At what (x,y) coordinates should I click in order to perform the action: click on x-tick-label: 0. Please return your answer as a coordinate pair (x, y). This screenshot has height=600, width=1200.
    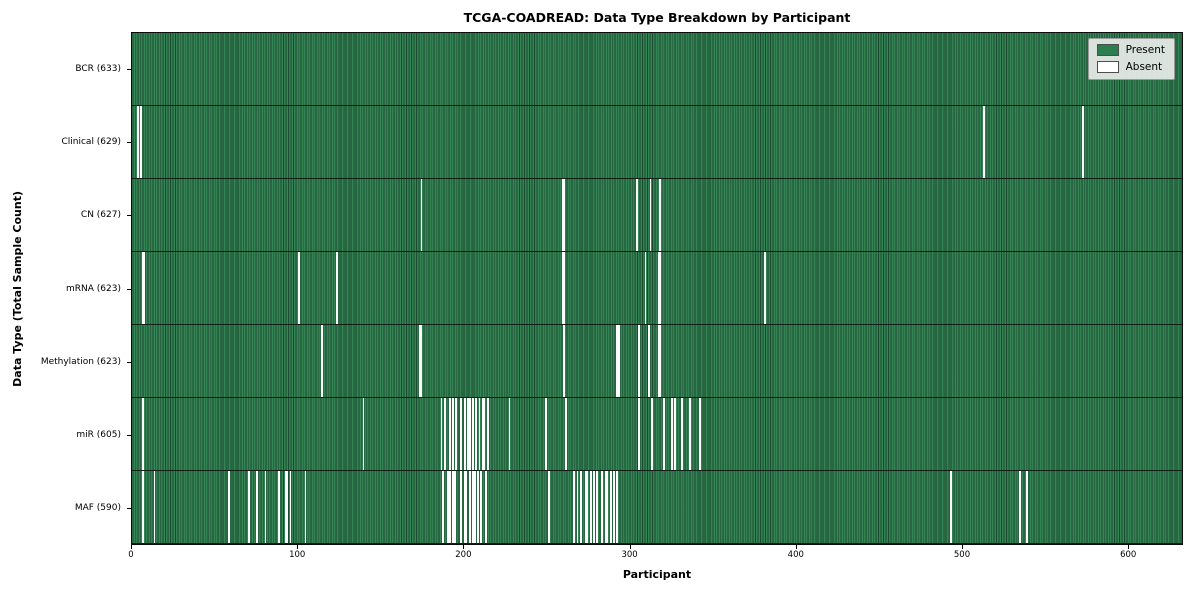
    Looking at the image, I should click on (131, 555).